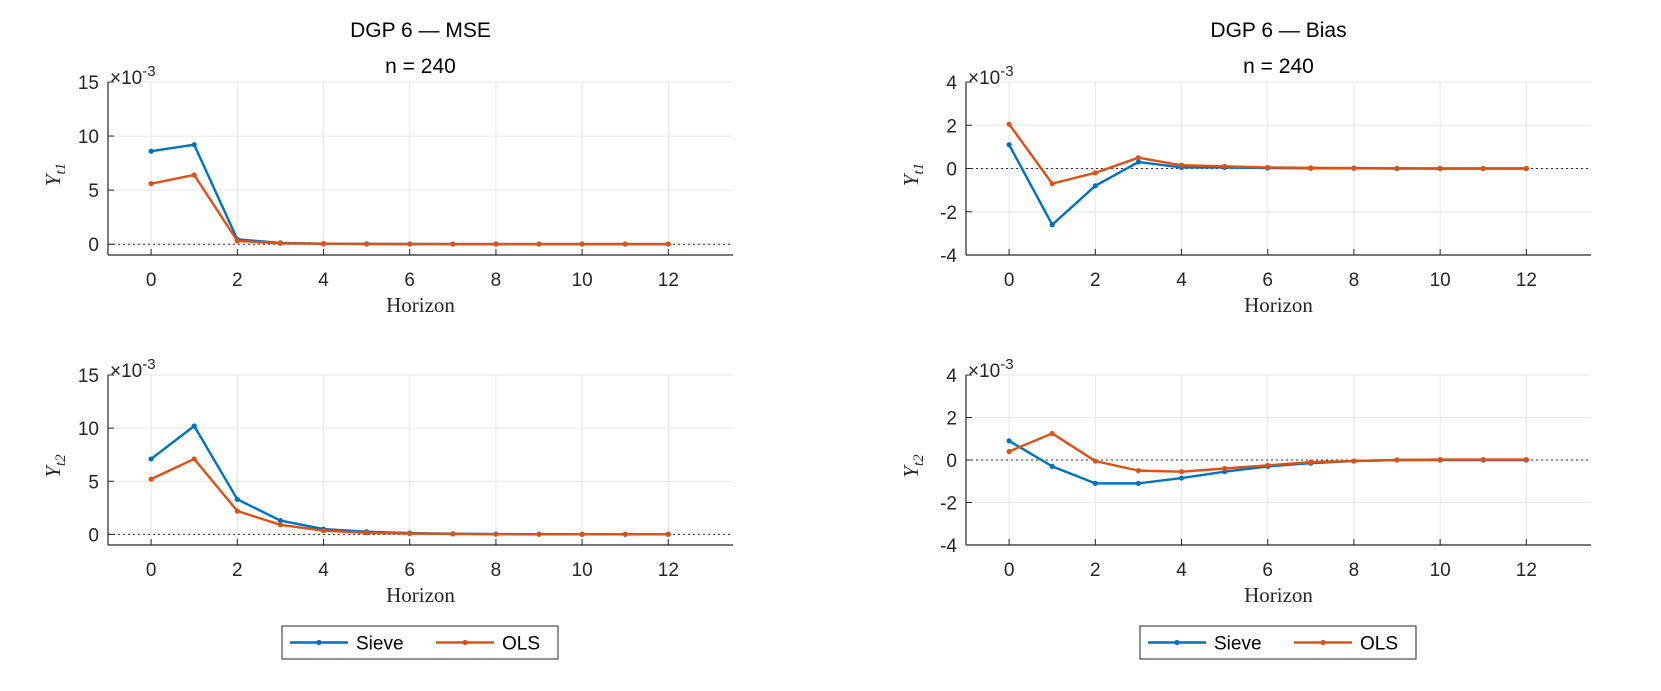  What do you see at coordinates (420, 66) in the screenshot?
I see `chart-subtitle: n = 240` at bounding box center [420, 66].